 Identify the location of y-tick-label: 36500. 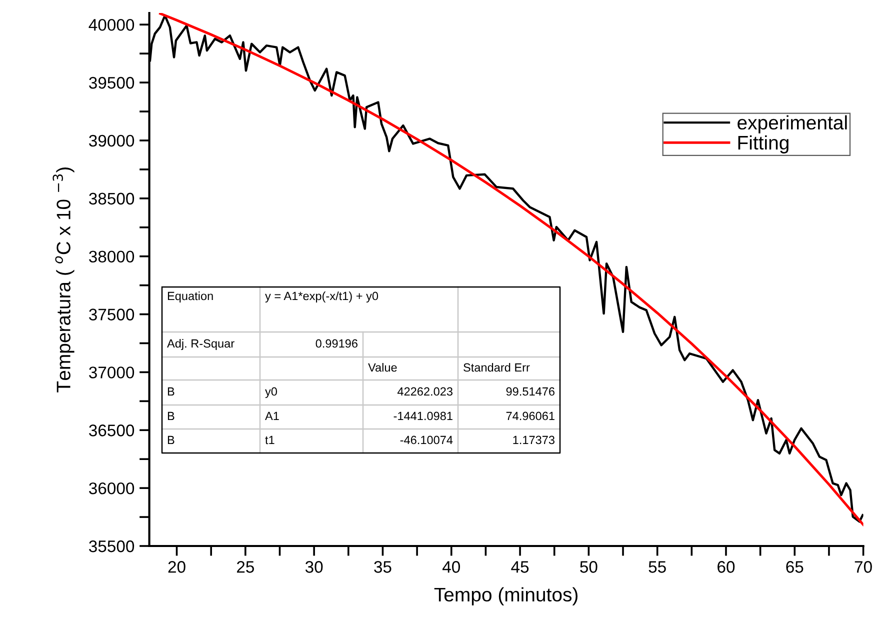
(111, 430).